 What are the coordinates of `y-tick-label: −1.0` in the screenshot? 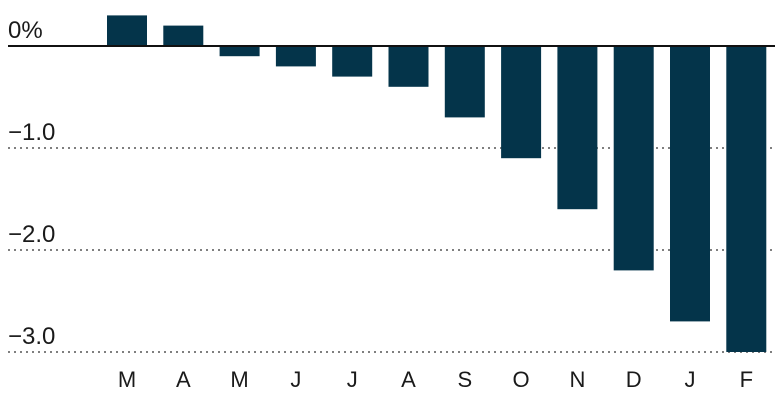 It's located at (31, 132).